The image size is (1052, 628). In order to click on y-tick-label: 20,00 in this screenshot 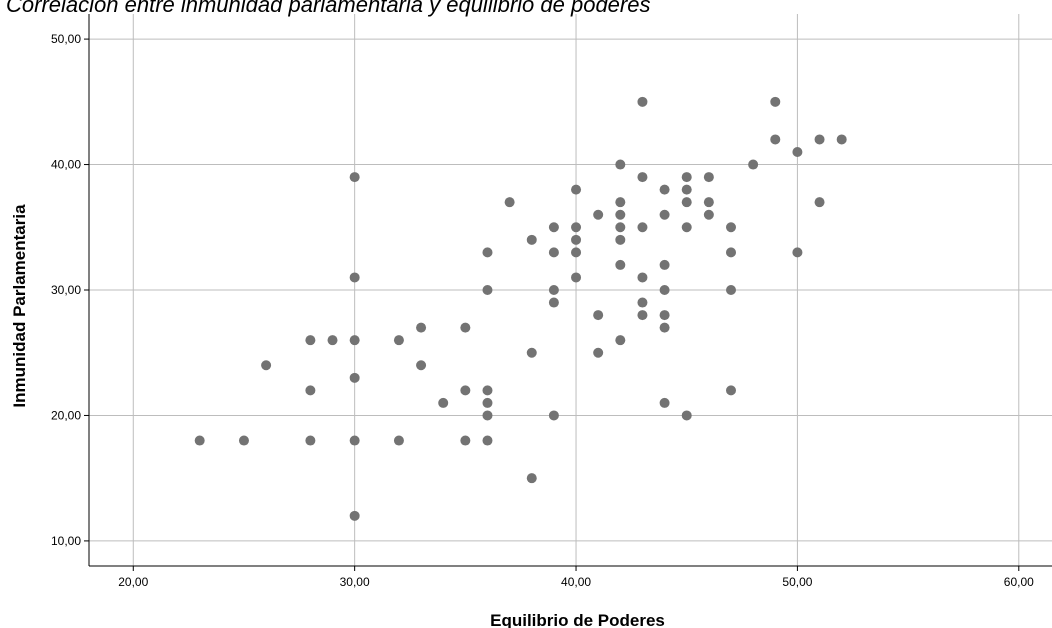, I will do `click(66, 415)`.